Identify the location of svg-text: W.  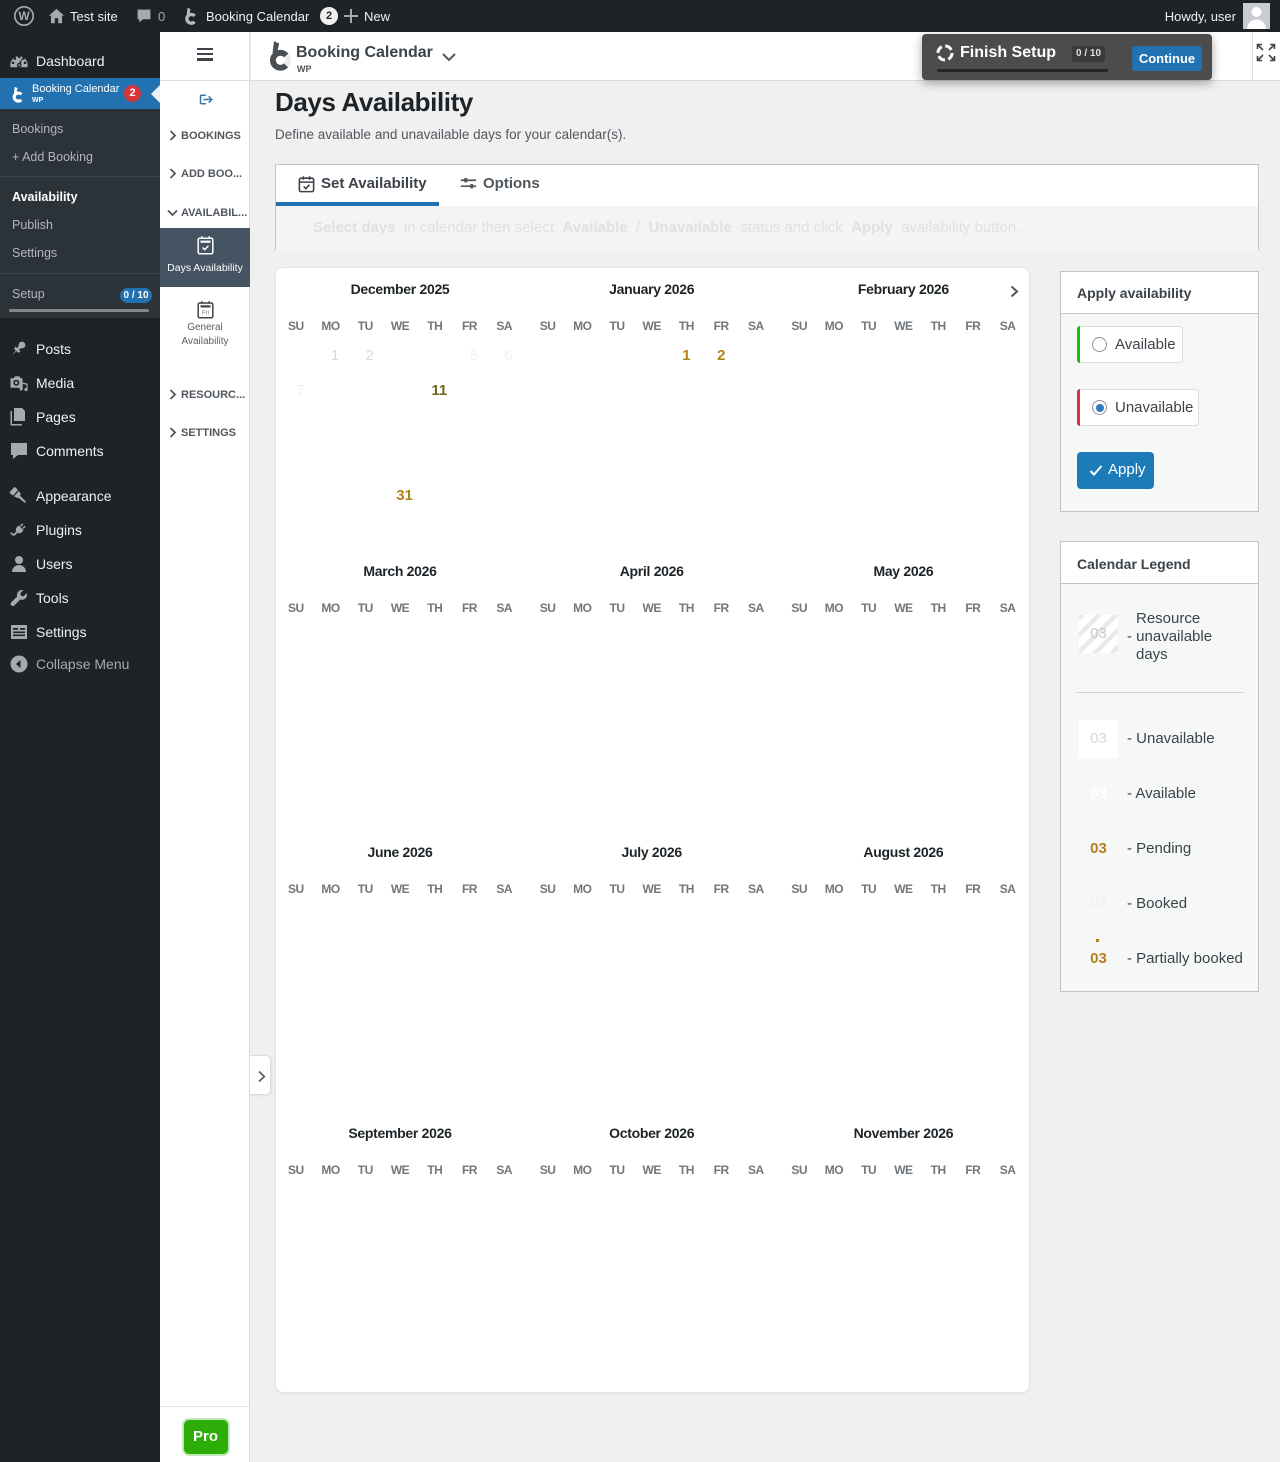
(24, 16).